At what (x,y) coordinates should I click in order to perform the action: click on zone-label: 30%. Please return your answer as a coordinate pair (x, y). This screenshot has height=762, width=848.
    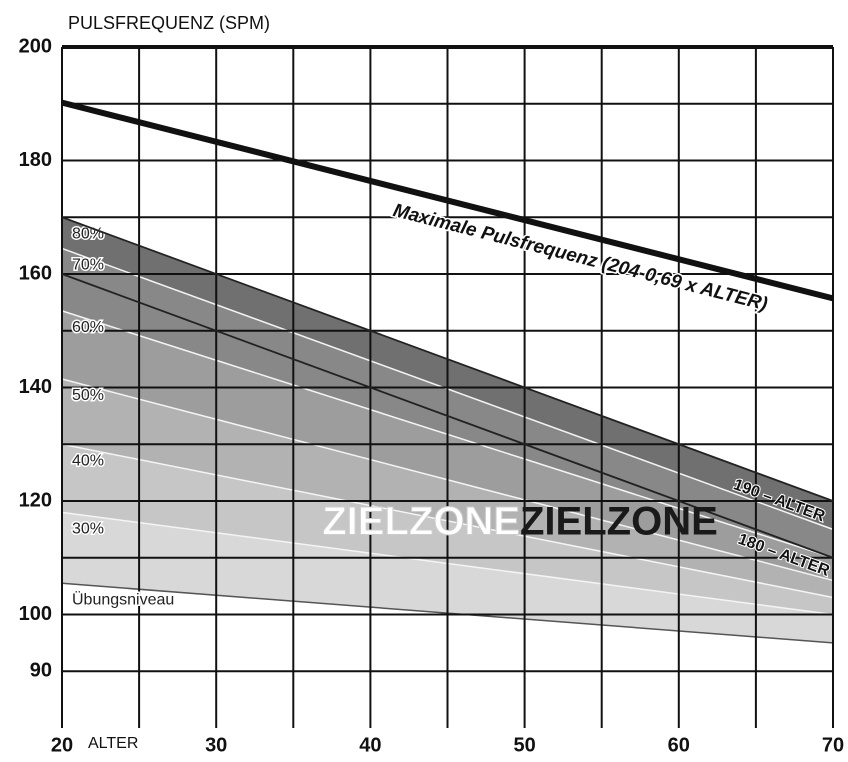
    Looking at the image, I should click on (88, 529).